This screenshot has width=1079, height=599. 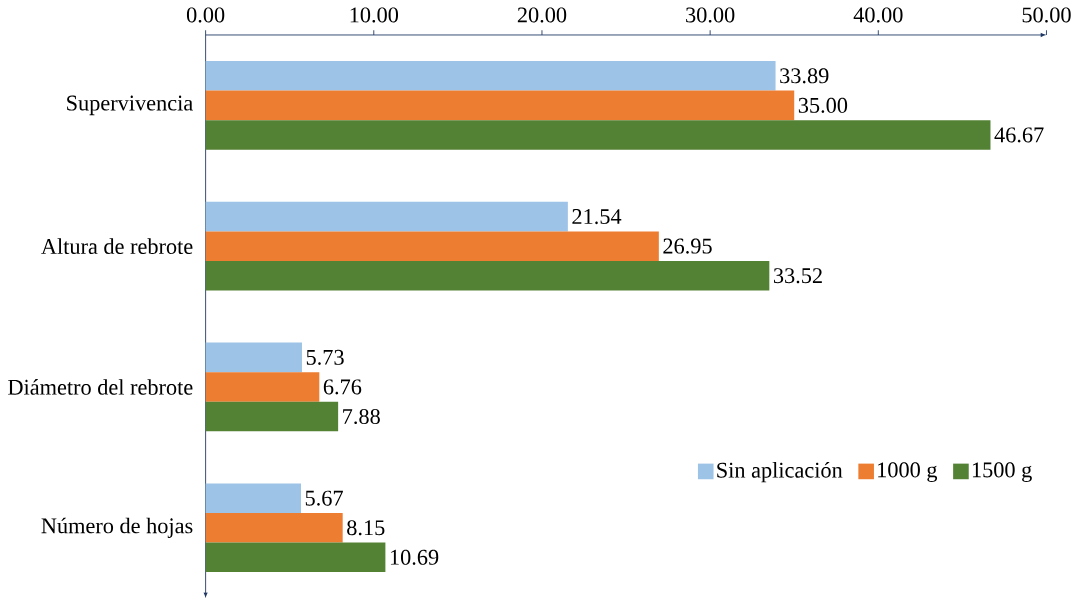 I want to click on legend-label: Sin aplicación, so click(x=780, y=472).